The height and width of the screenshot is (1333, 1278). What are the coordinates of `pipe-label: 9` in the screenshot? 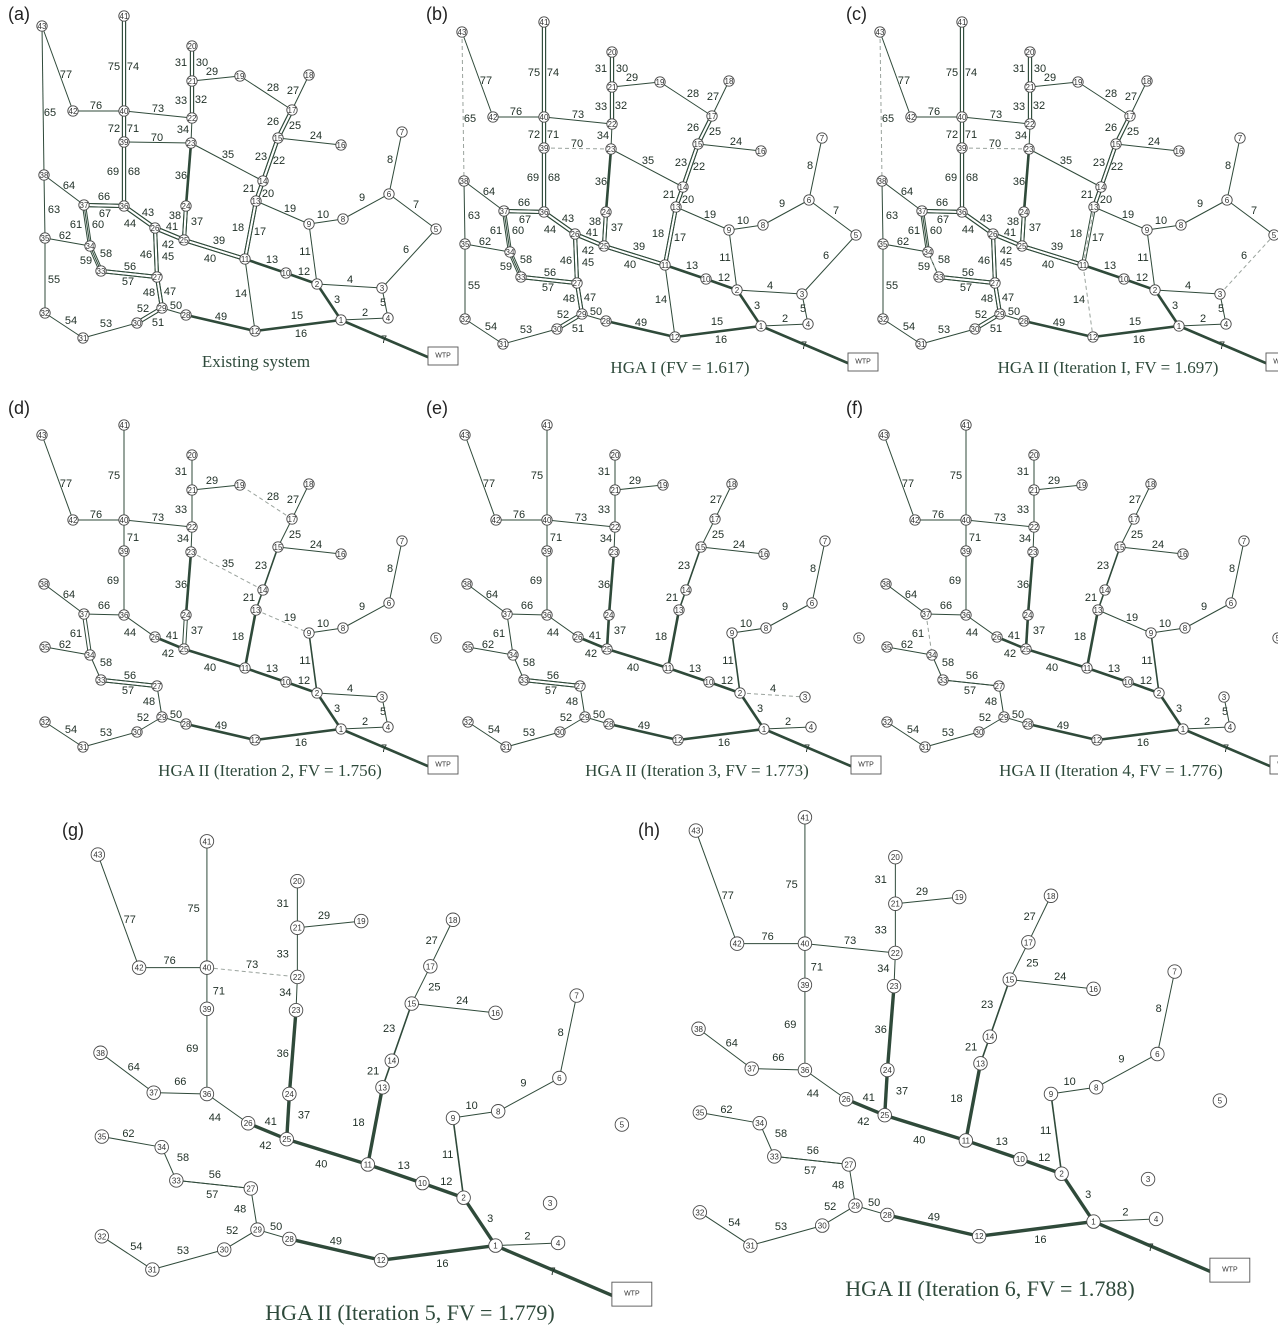 It's located at (782, 204).